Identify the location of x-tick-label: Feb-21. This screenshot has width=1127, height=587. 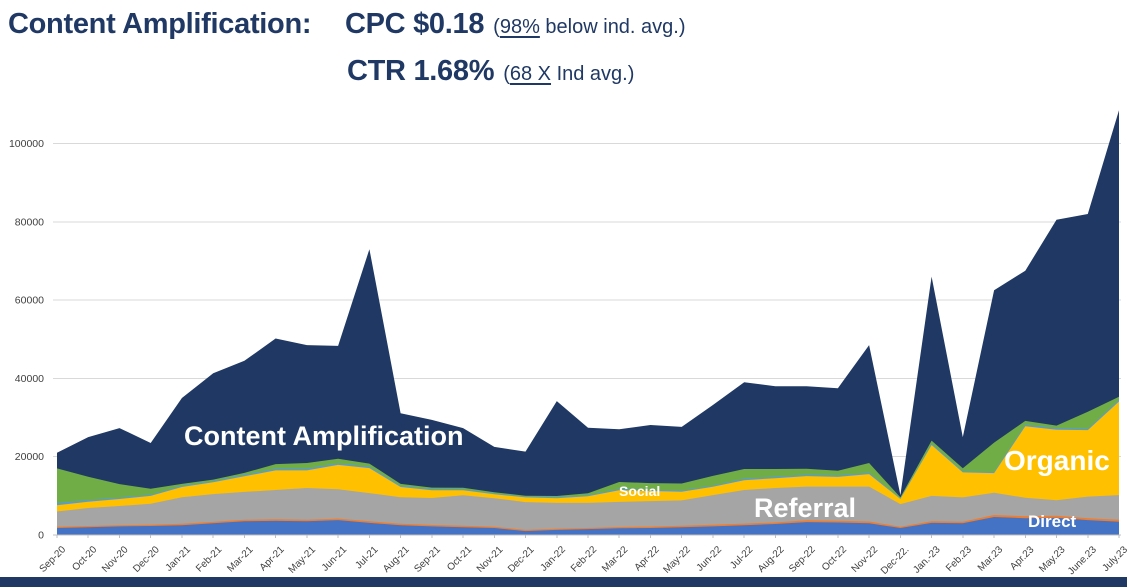
(209, 559).